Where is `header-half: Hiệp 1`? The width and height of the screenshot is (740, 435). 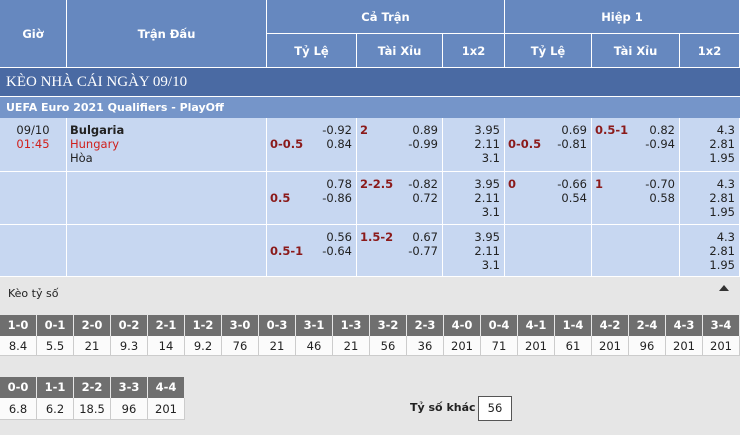
header-half: Hiệp 1 is located at coordinates (622, 17).